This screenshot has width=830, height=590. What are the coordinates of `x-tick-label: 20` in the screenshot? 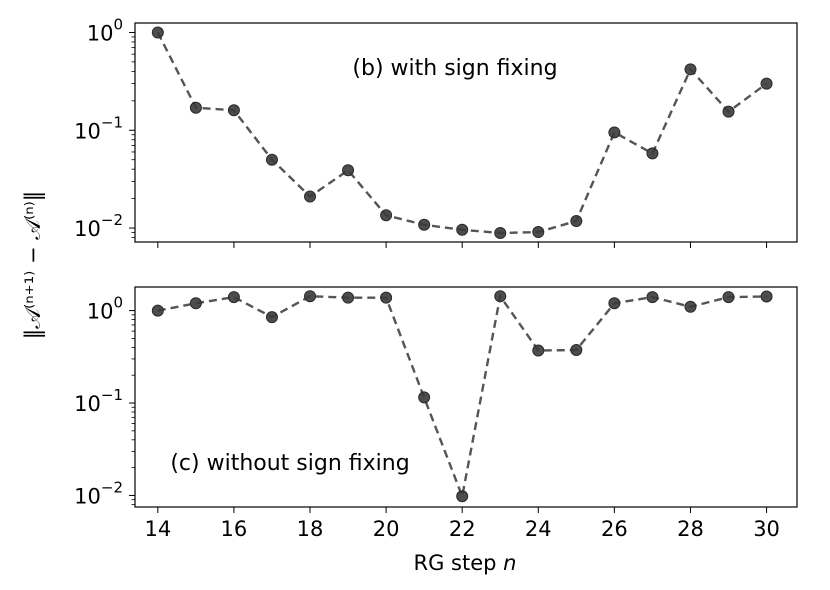 It's located at (386, 529).